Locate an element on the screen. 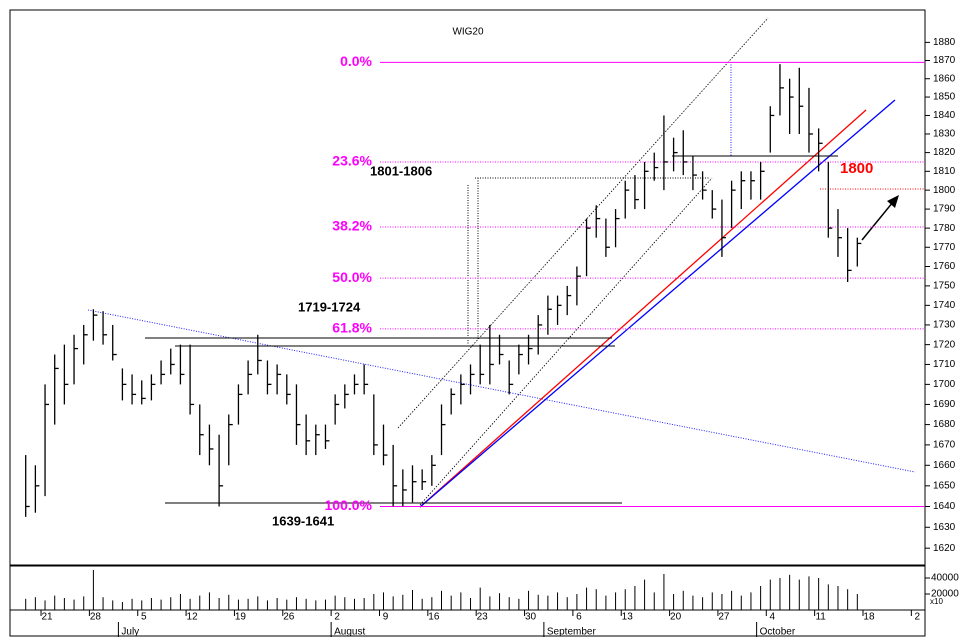  fib-label: 0.0% is located at coordinates (356, 61).